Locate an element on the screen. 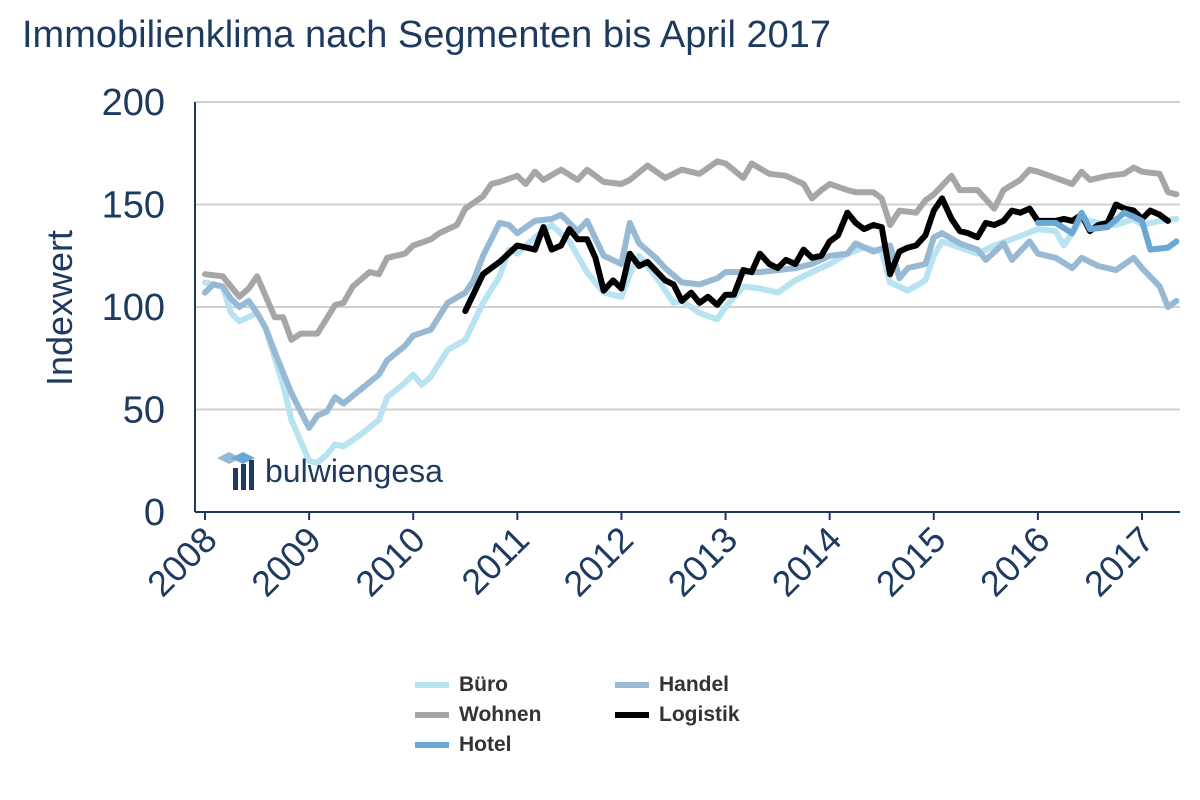 Image resolution: width=1200 pixels, height=800 pixels. legend-label: Handel is located at coordinates (694, 684).